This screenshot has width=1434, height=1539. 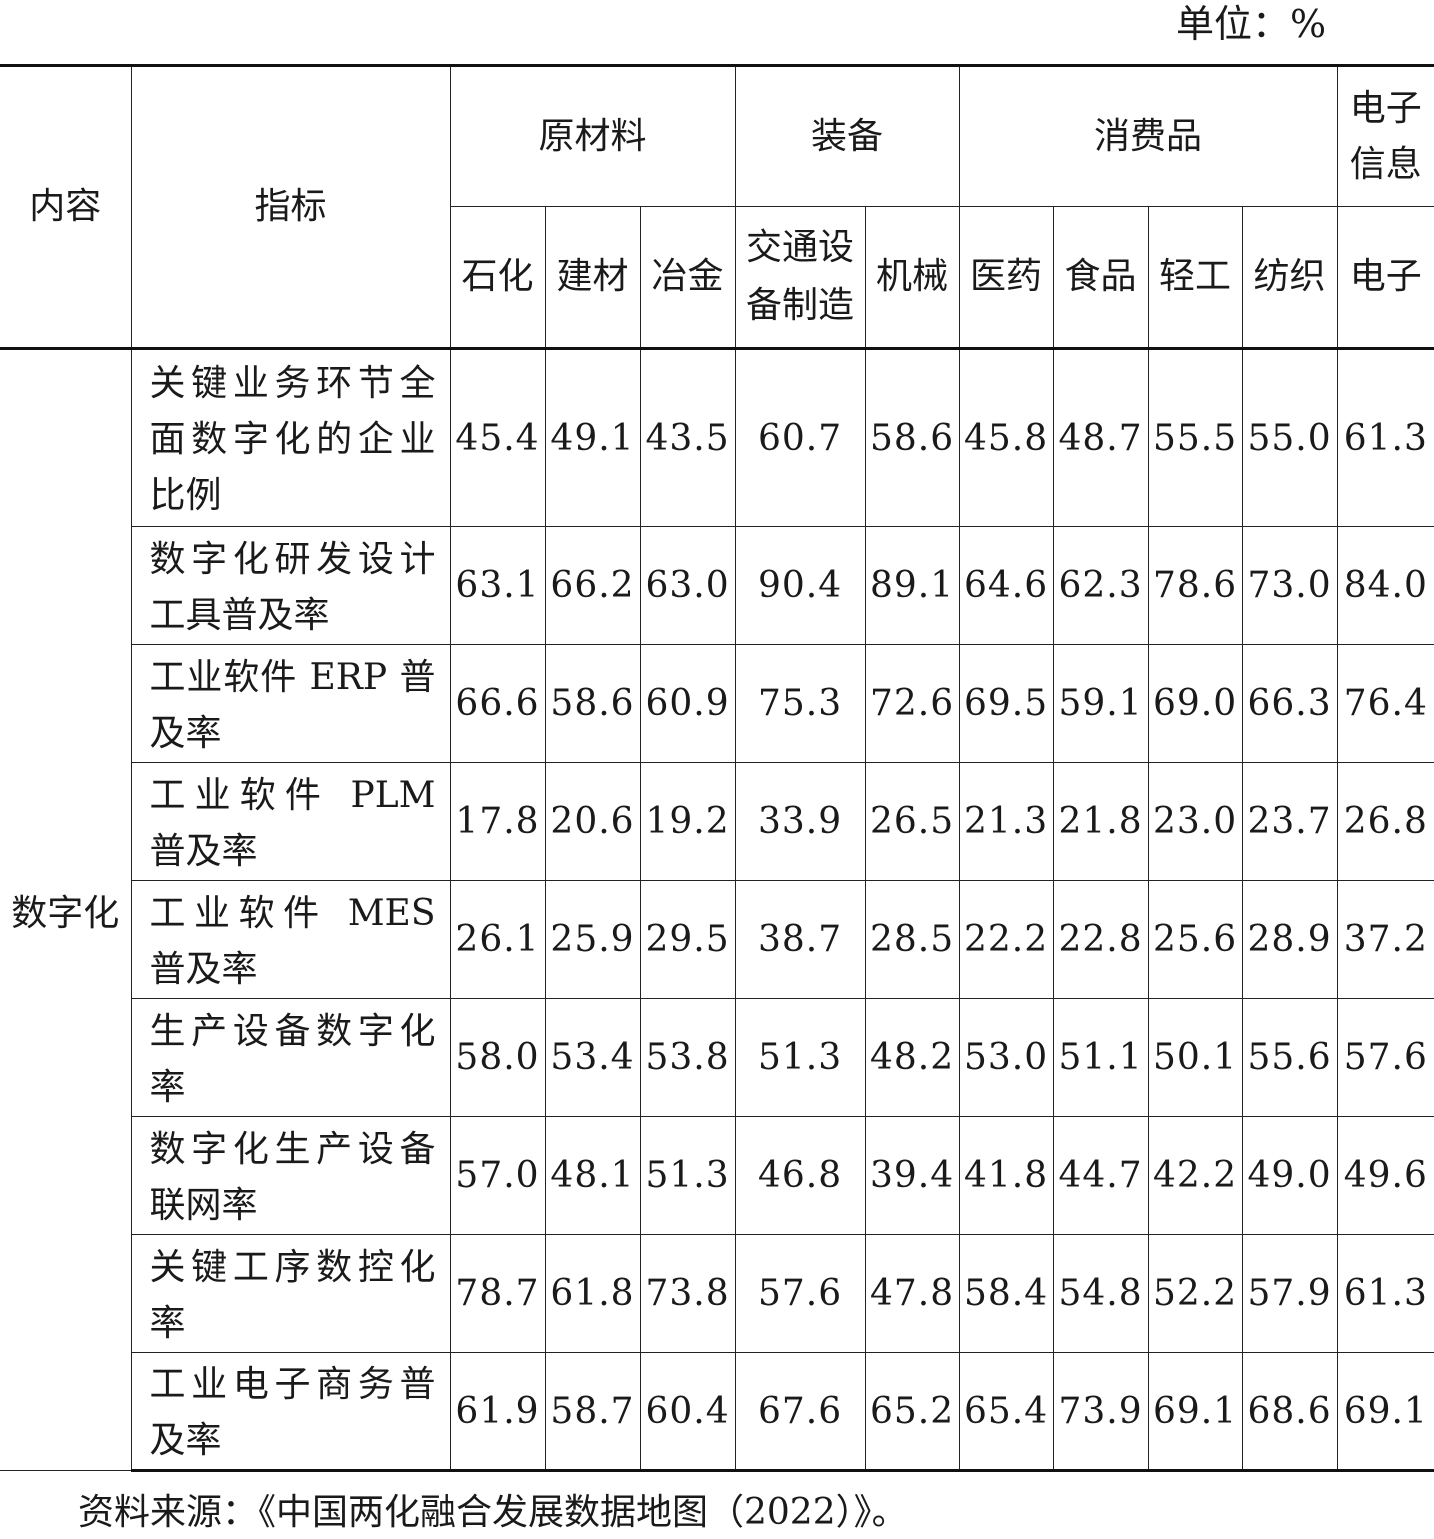 I want to click on value-cell: 63.1, so click(x=497, y=585).